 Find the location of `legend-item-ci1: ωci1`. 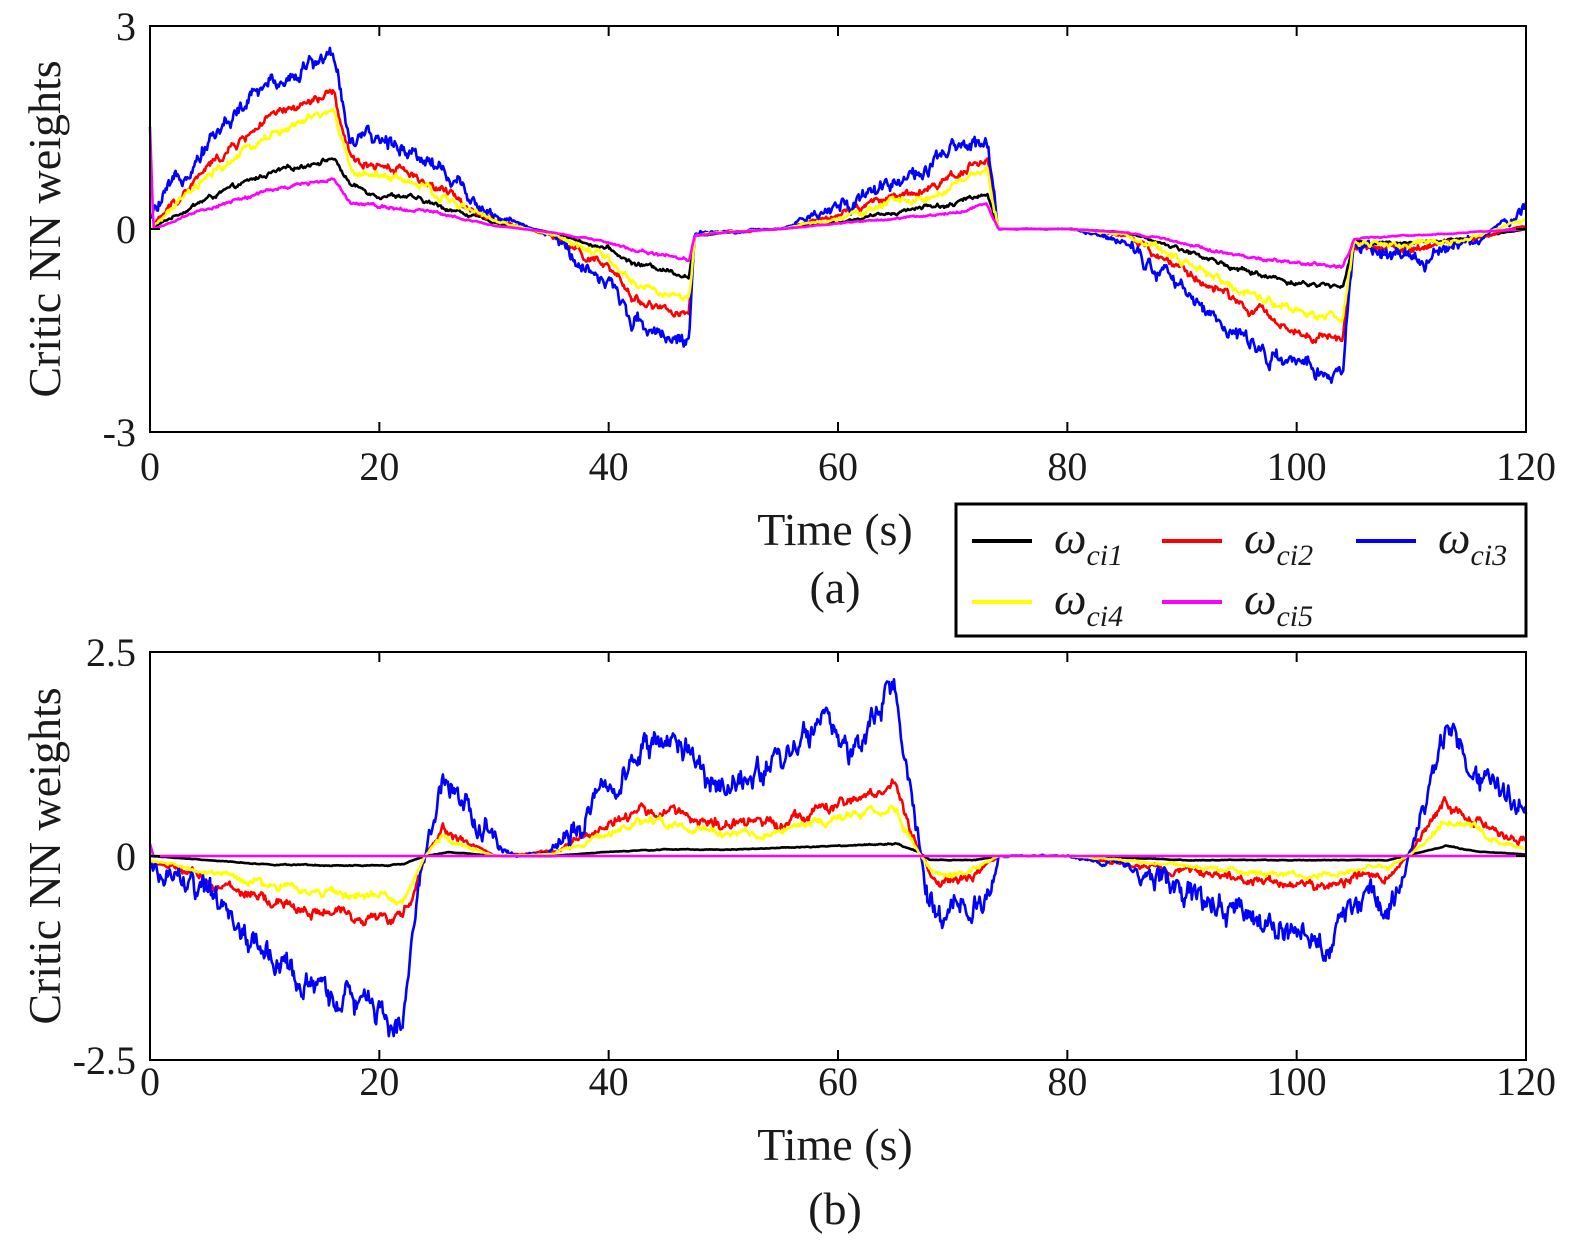

legend-item-ci1: ωci1 is located at coordinates (1047, 542).